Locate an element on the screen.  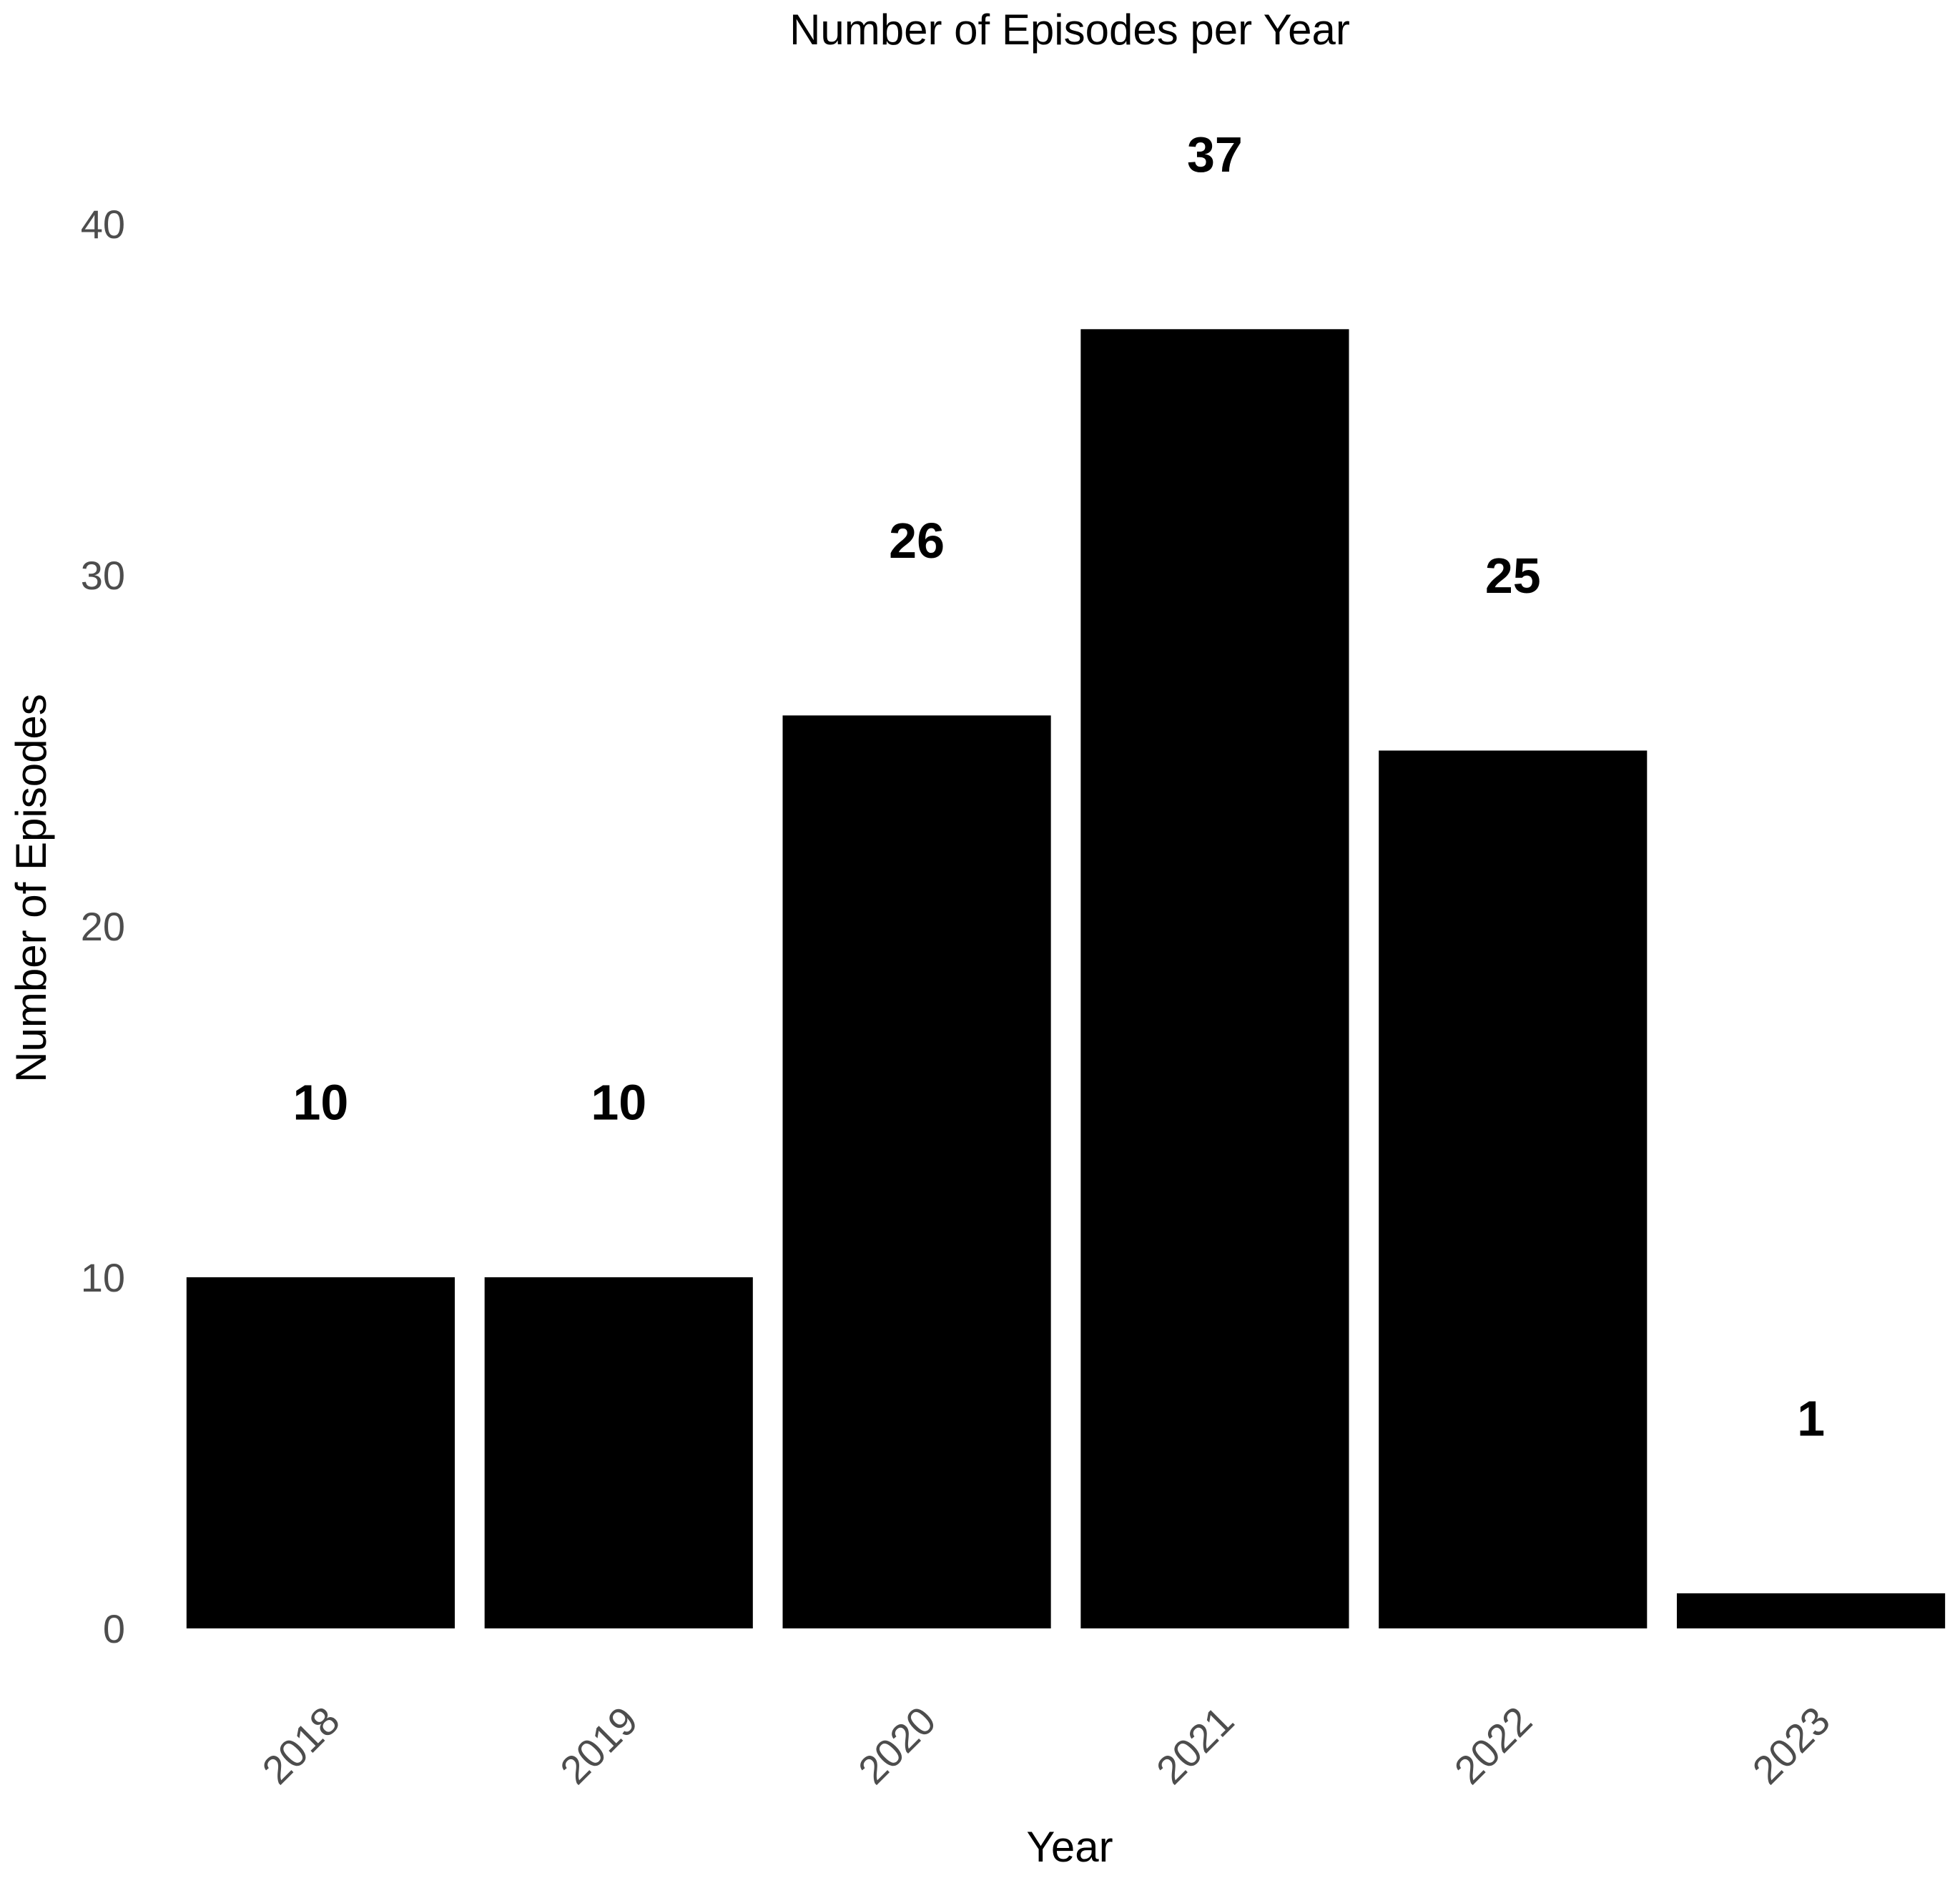
x-tick-label-2018: 2018 is located at coordinates (300, 1745).